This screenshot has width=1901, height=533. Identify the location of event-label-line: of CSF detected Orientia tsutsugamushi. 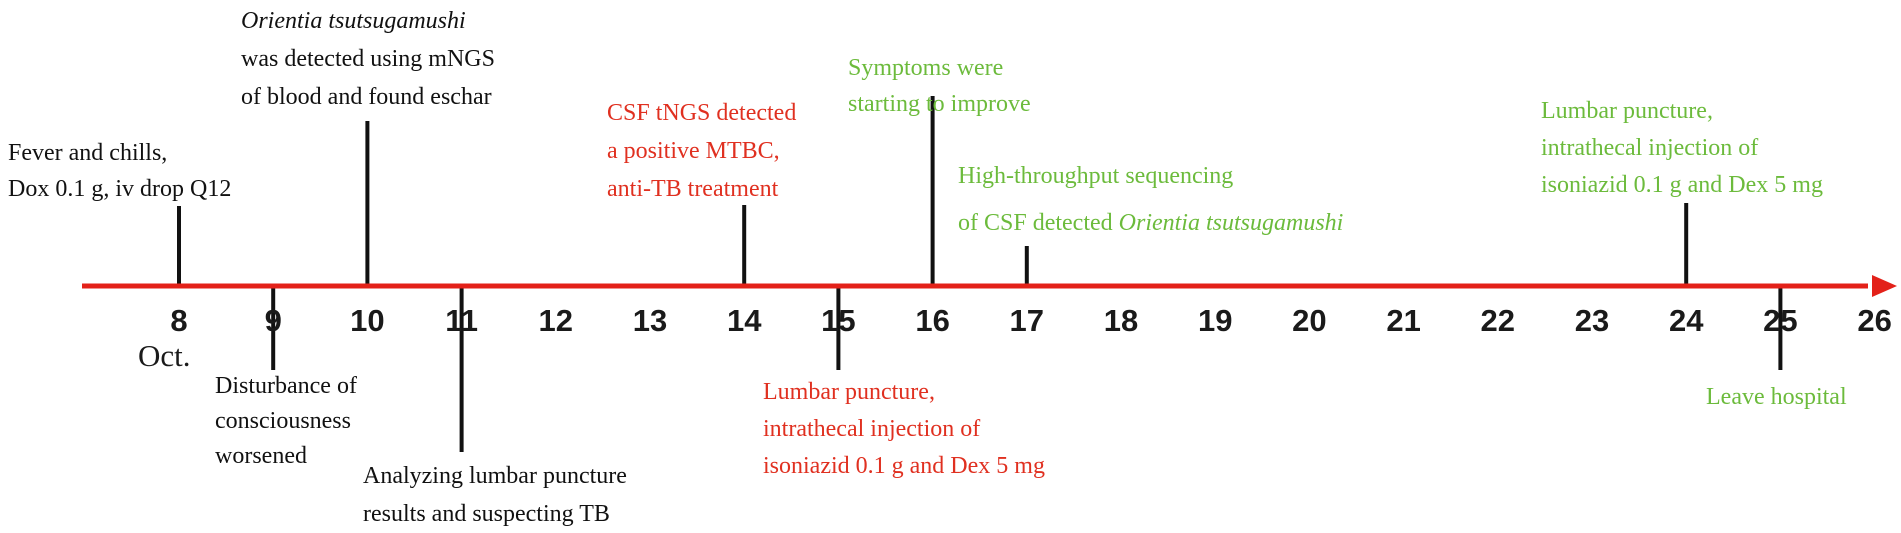
(1150, 223).